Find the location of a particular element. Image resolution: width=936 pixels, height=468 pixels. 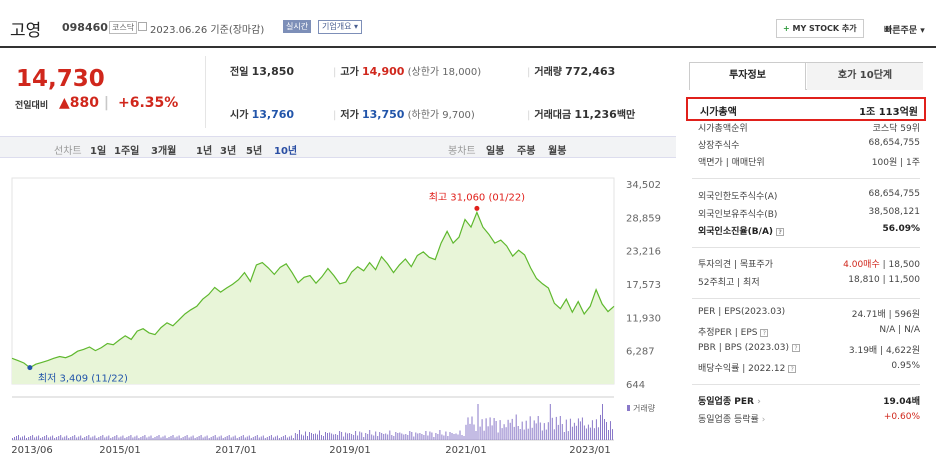

info-key: 52주최고 | 최저 is located at coordinates (729, 283).